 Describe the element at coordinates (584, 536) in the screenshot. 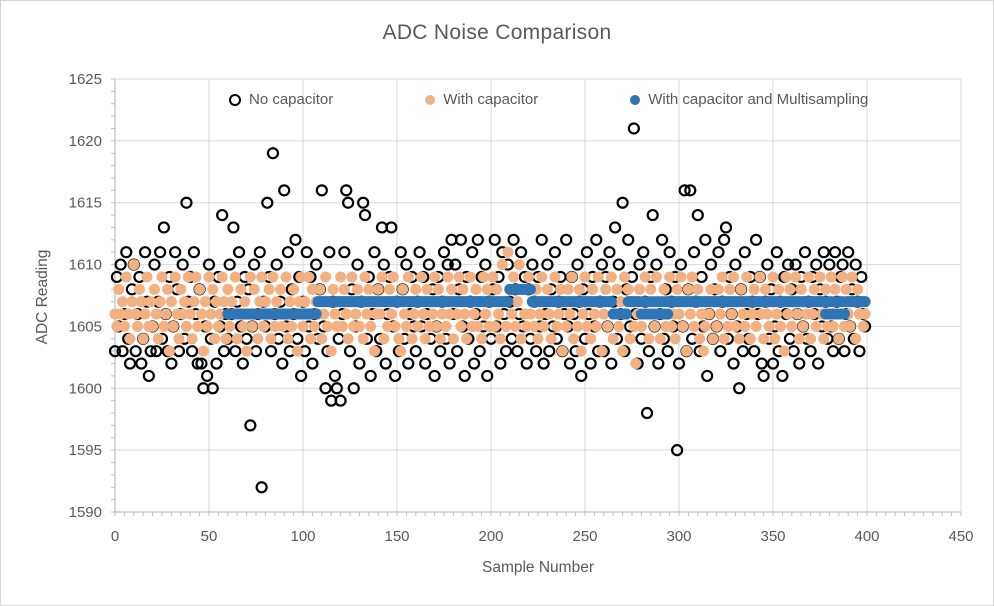

I see `svg-text: 250` at that location.